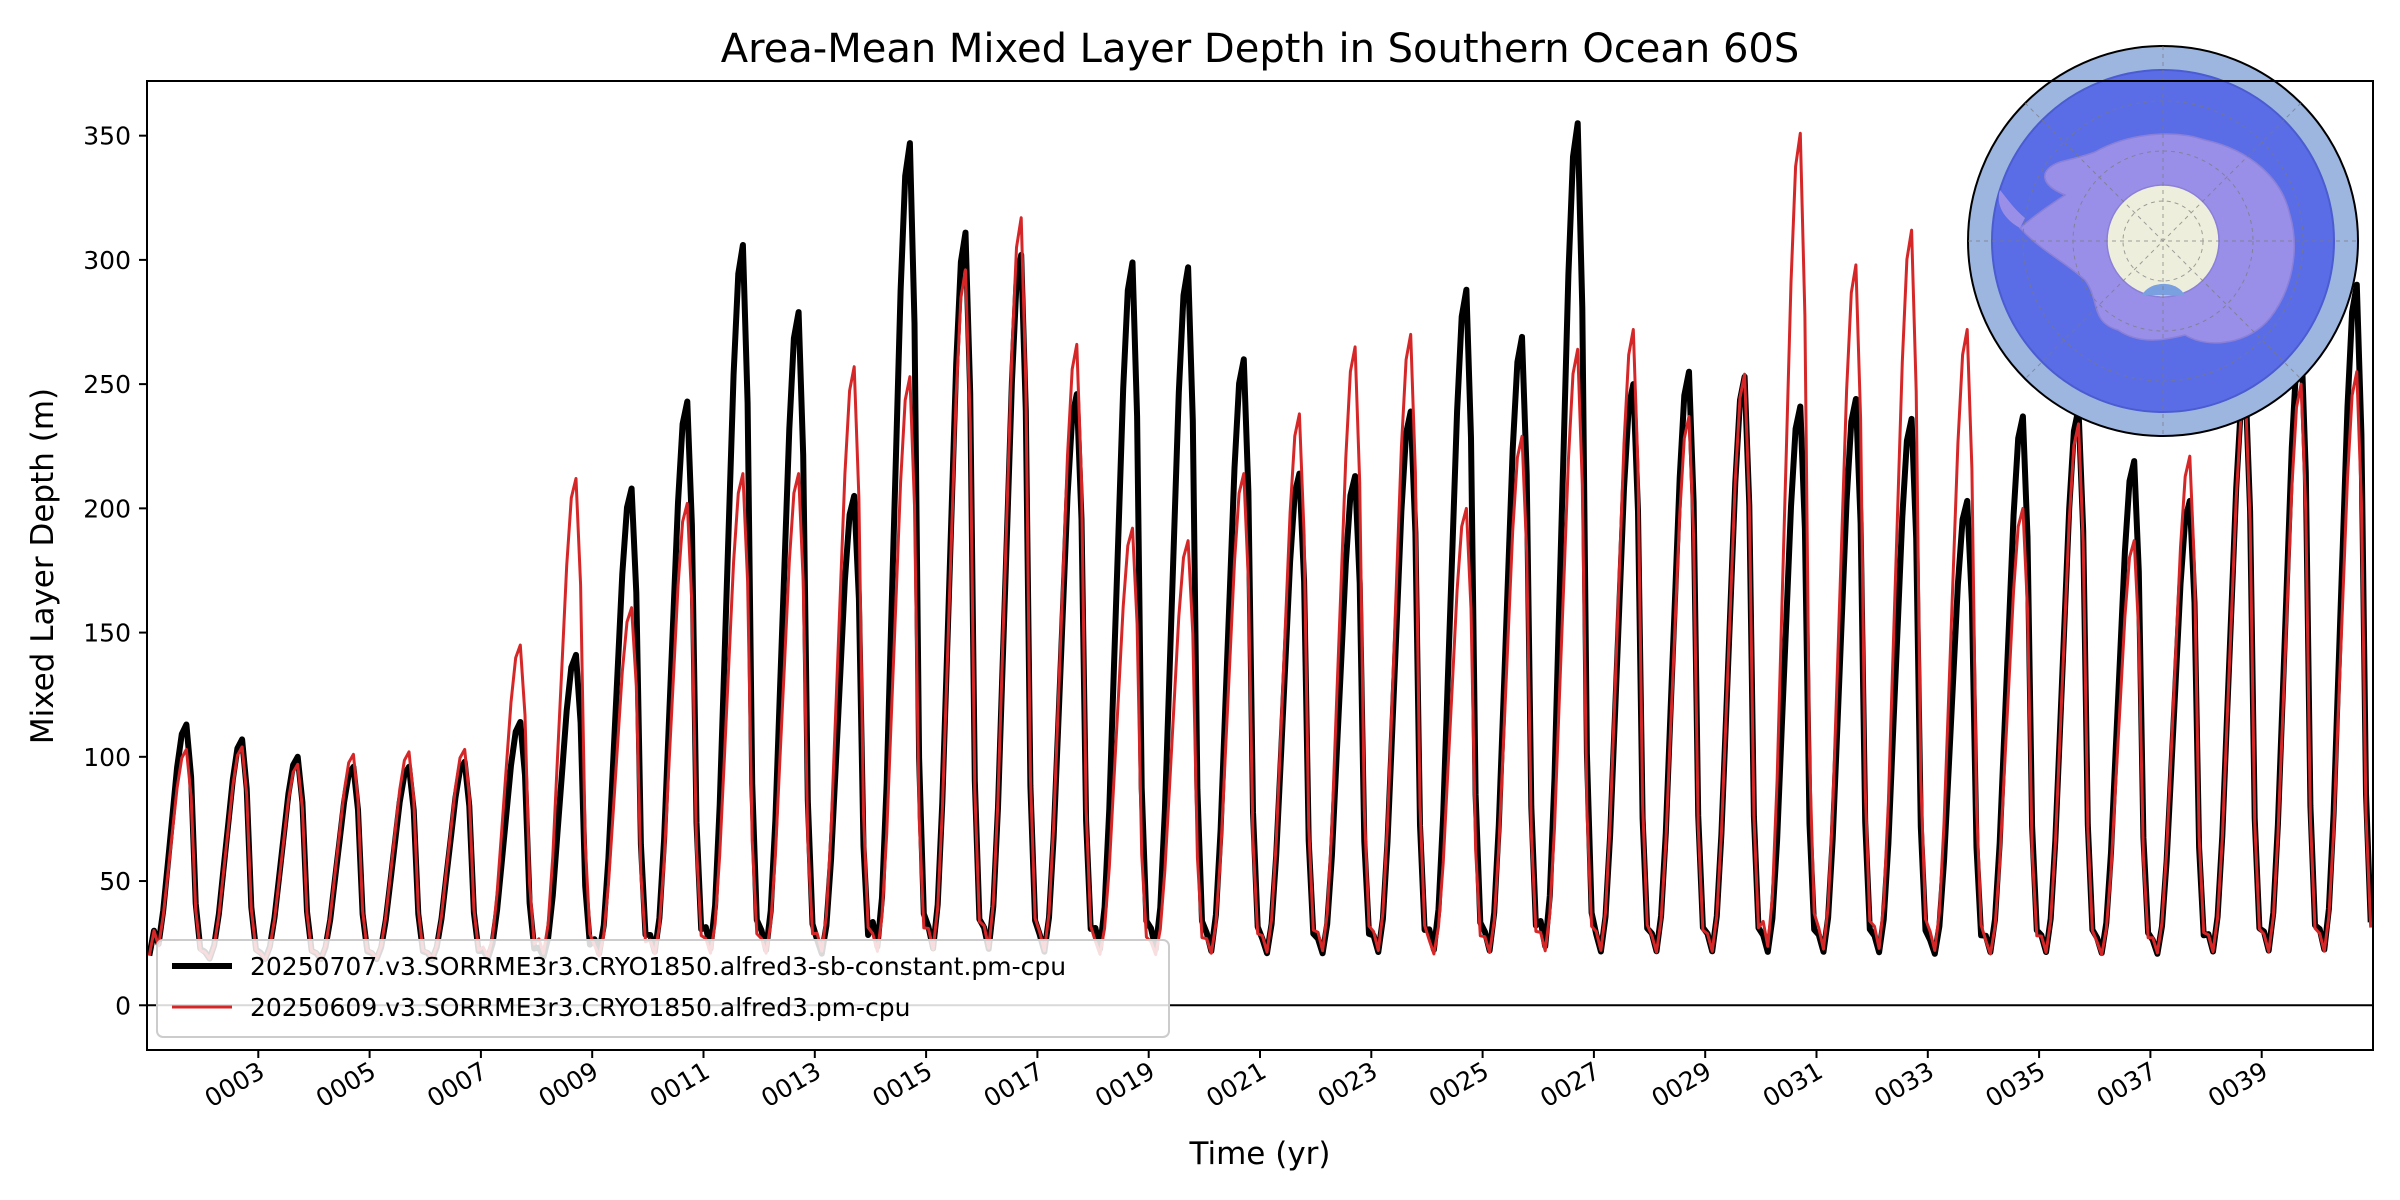 The image size is (2400, 1200). I want to click on x-axis-label: Time (yr), so click(1260, 1154).